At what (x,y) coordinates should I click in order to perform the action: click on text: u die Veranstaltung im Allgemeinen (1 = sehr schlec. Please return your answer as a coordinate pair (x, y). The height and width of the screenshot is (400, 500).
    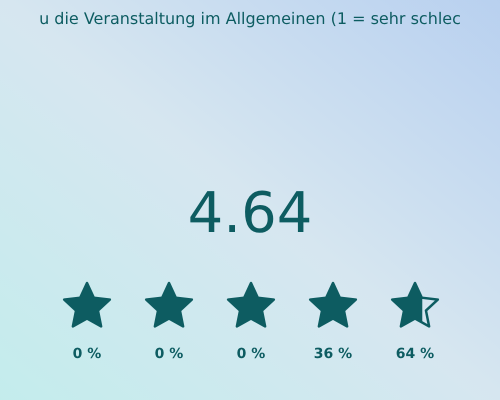
    Looking at the image, I should click on (250, 18).